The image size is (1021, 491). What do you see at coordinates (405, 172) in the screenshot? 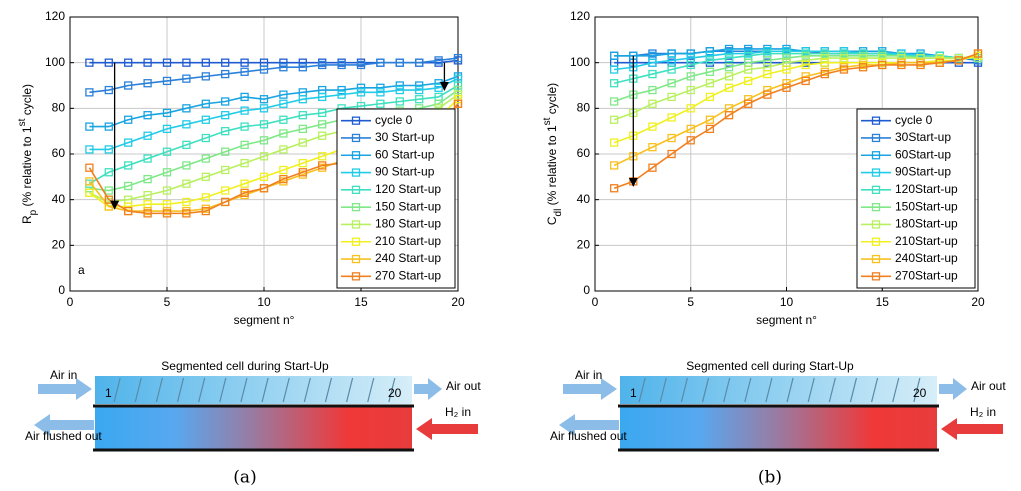
I see `legend-label: 90 Start-up` at bounding box center [405, 172].